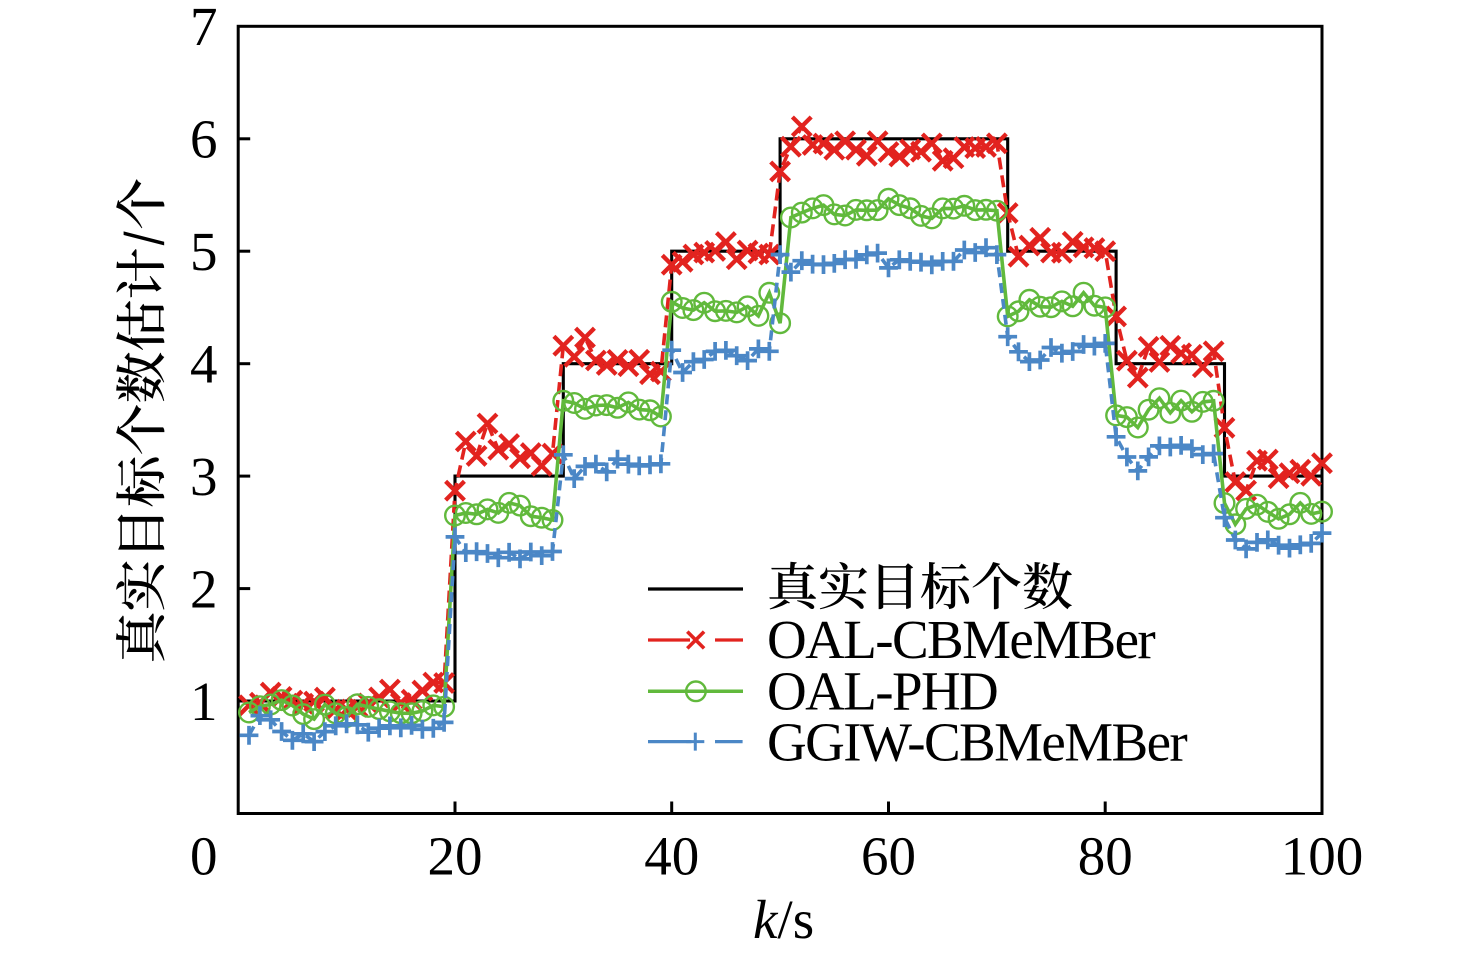  What do you see at coordinates (1105, 856) in the screenshot?
I see `svg-text: 80` at bounding box center [1105, 856].